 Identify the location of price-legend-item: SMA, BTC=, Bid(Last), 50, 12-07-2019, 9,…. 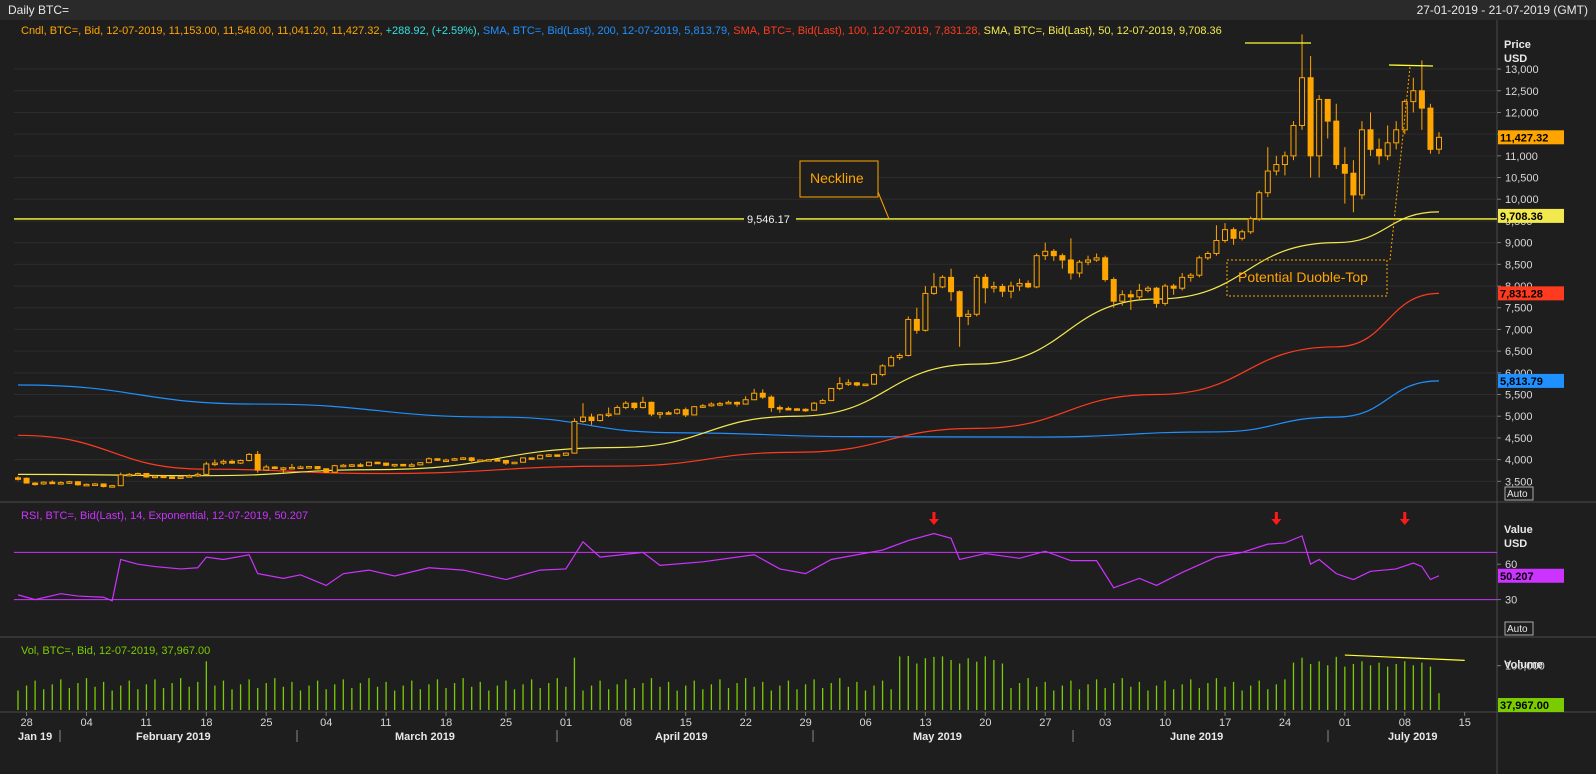
(1101, 31).